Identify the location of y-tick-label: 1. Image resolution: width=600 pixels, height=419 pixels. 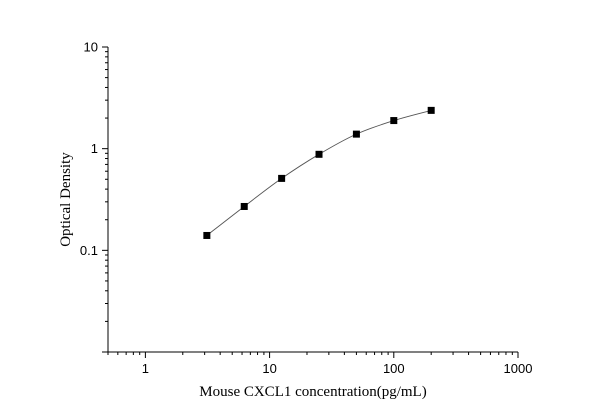
(94, 148).